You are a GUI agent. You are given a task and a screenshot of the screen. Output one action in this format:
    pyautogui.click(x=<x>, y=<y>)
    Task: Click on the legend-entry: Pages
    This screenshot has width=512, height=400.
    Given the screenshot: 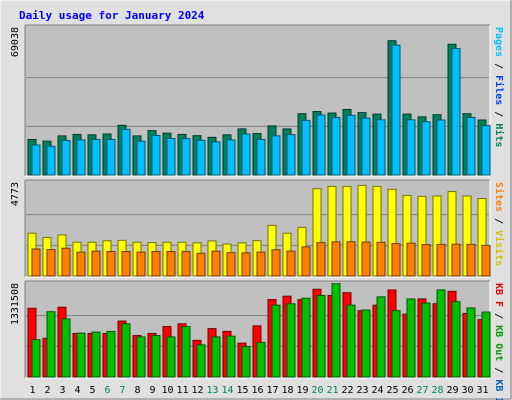 What is the action you would take?
    pyautogui.click(x=498, y=42)
    